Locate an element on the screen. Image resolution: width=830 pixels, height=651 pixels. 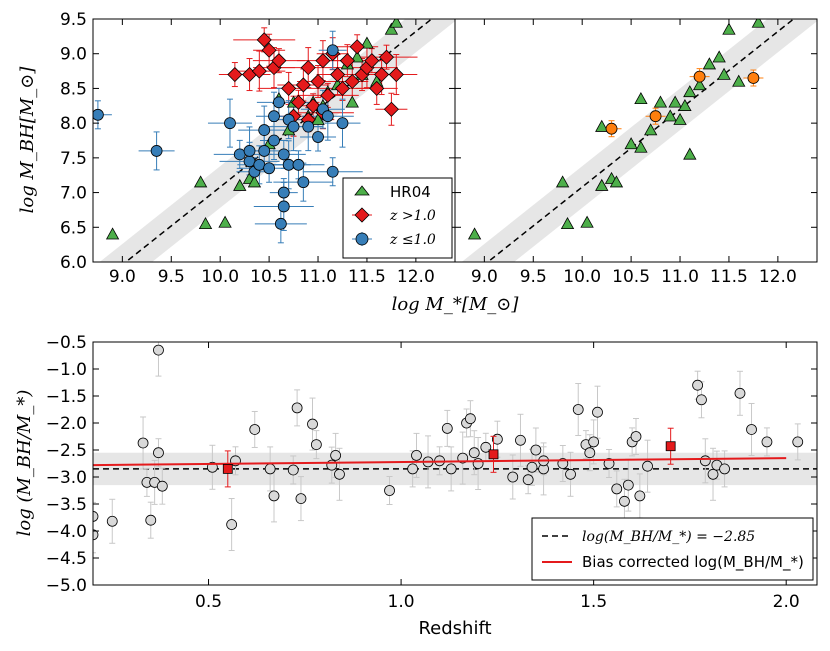
y-tick-label: −2.5 is located at coordinates (66, 451).